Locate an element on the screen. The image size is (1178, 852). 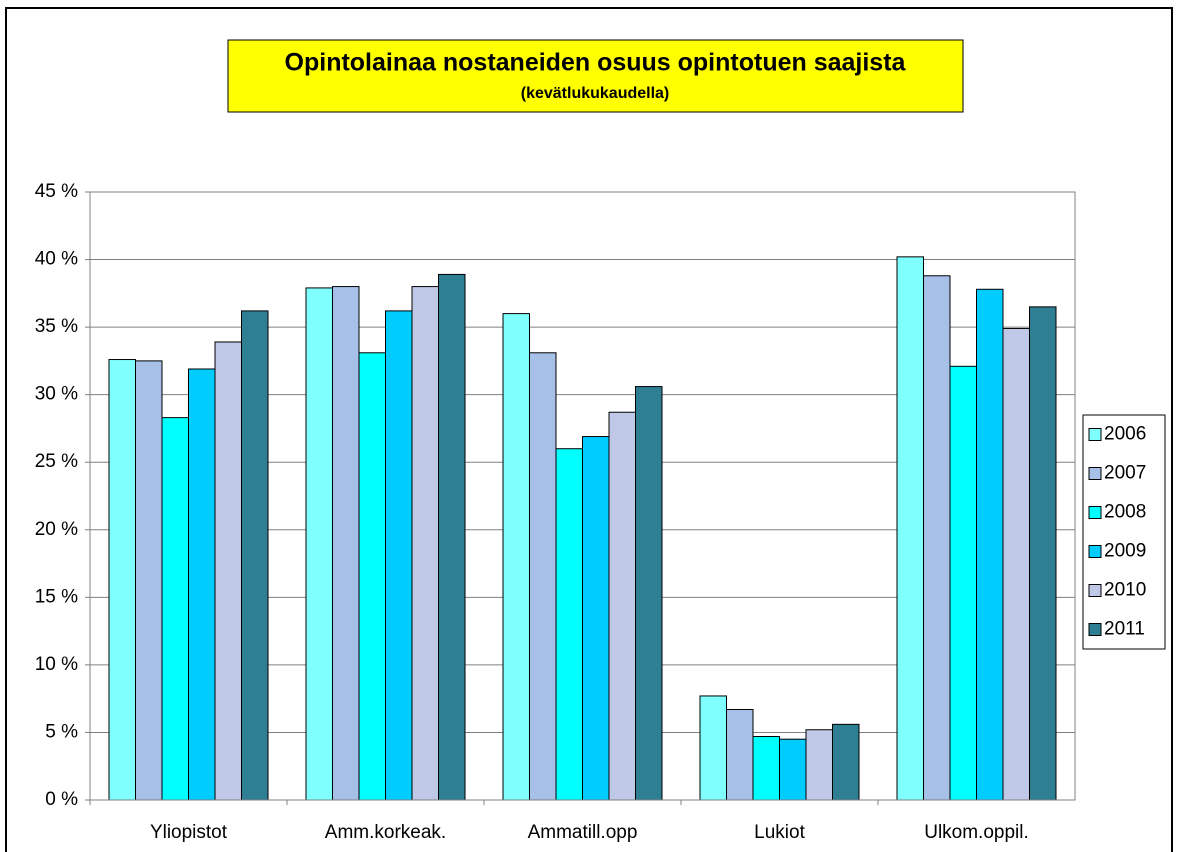
y-tick-label: 15 % is located at coordinates (56, 596).